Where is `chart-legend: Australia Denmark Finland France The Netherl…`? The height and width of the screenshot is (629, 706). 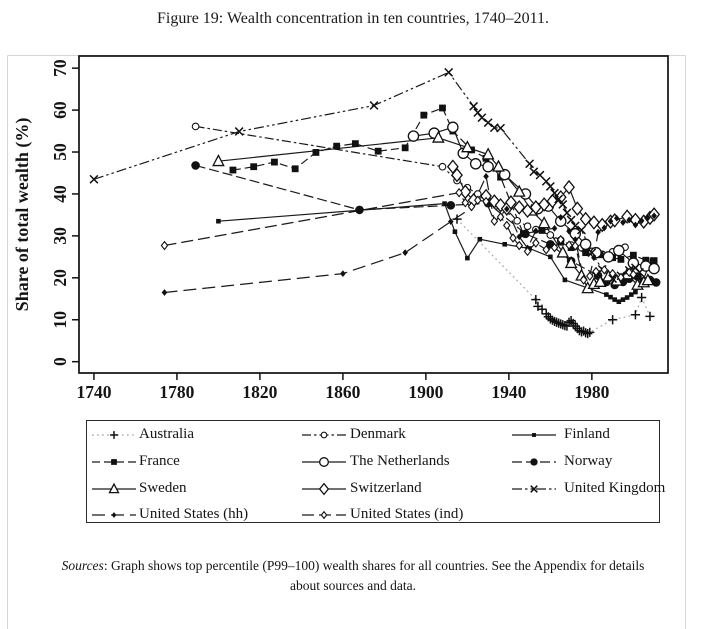 chart-legend: Australia Denmark Finland France The Netherl… is located at coordinates (375, 473).